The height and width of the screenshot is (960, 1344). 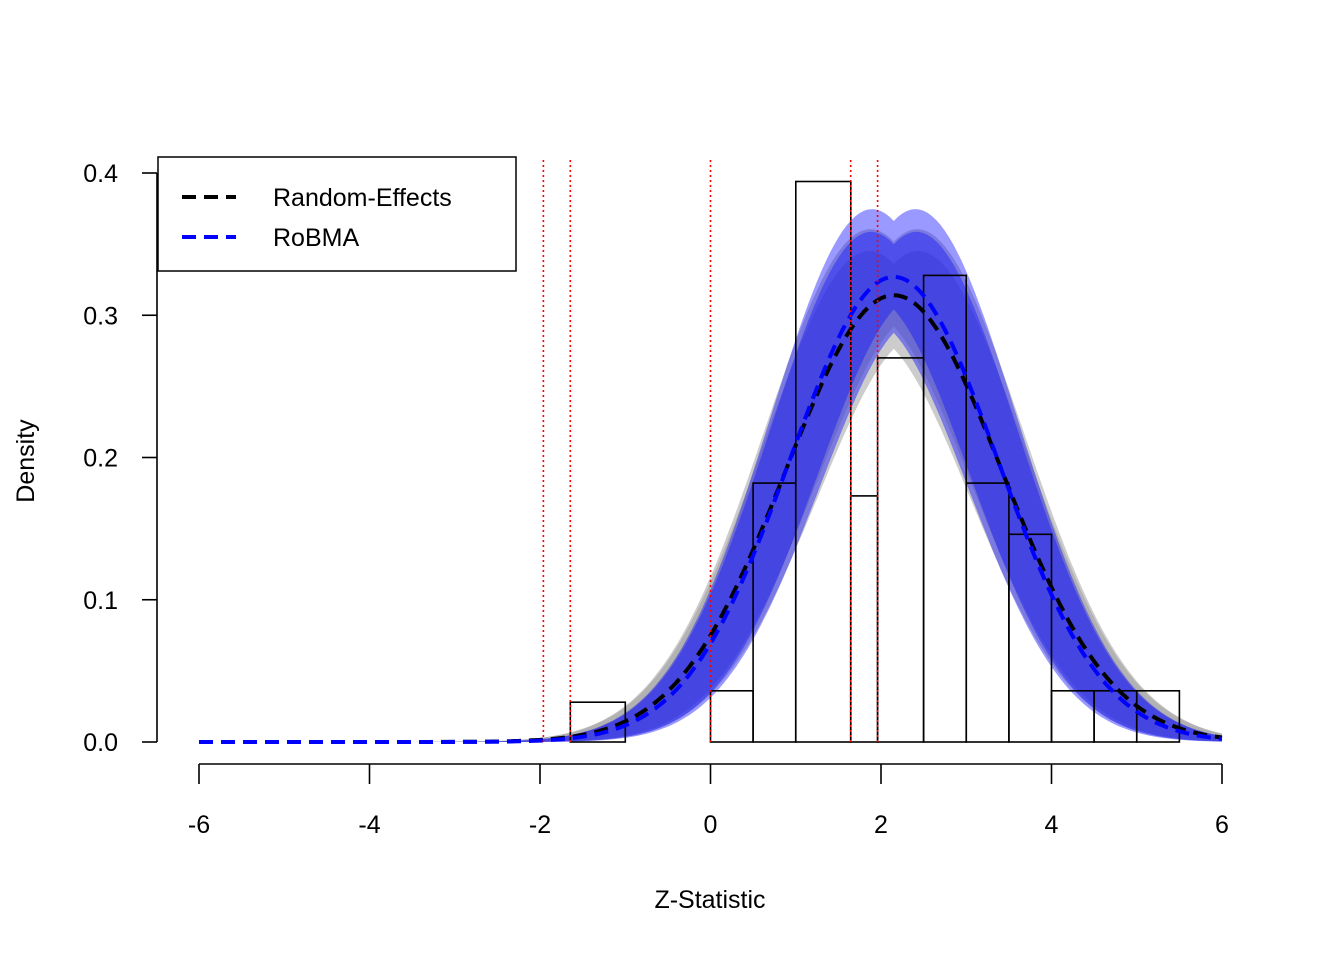 I want to click on y-tick-label-3: 0.3, so click(x=100, y=316).